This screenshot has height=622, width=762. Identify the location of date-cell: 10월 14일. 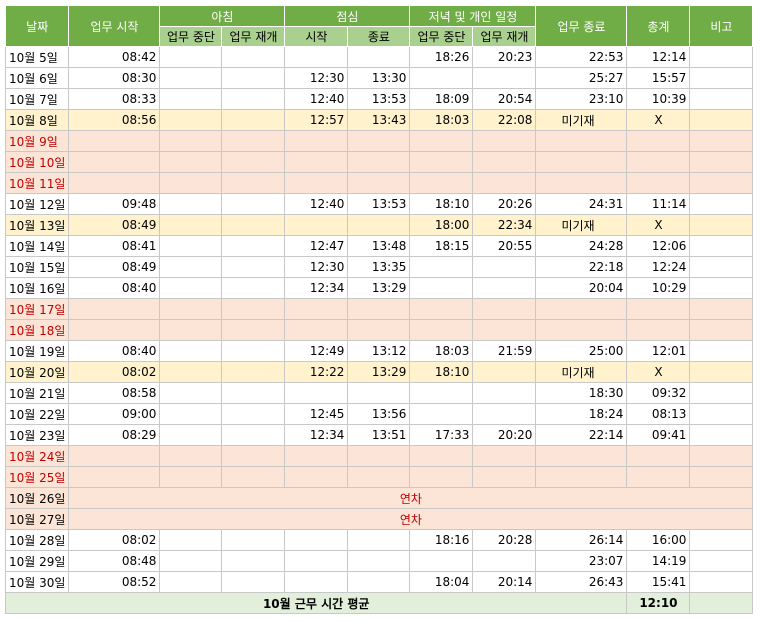
(37, 246).